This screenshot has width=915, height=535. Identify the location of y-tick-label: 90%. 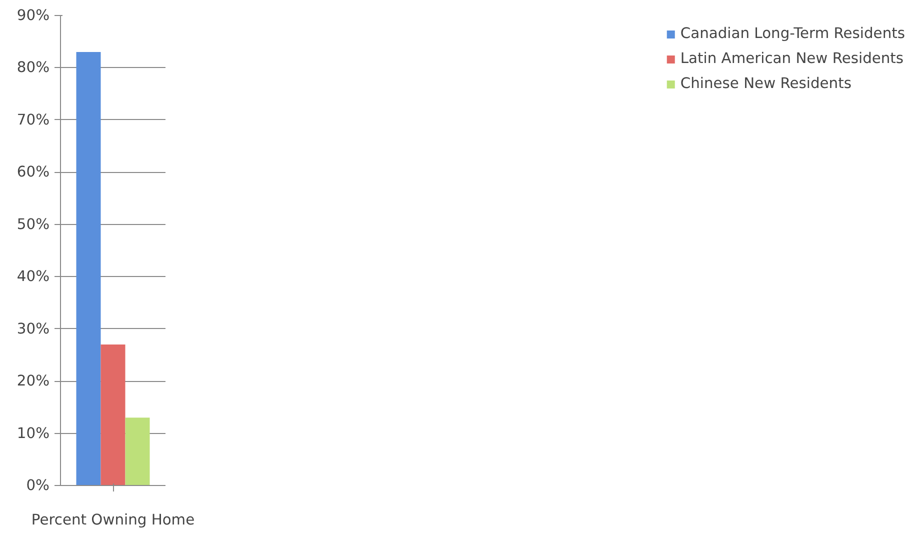
(33, 15).